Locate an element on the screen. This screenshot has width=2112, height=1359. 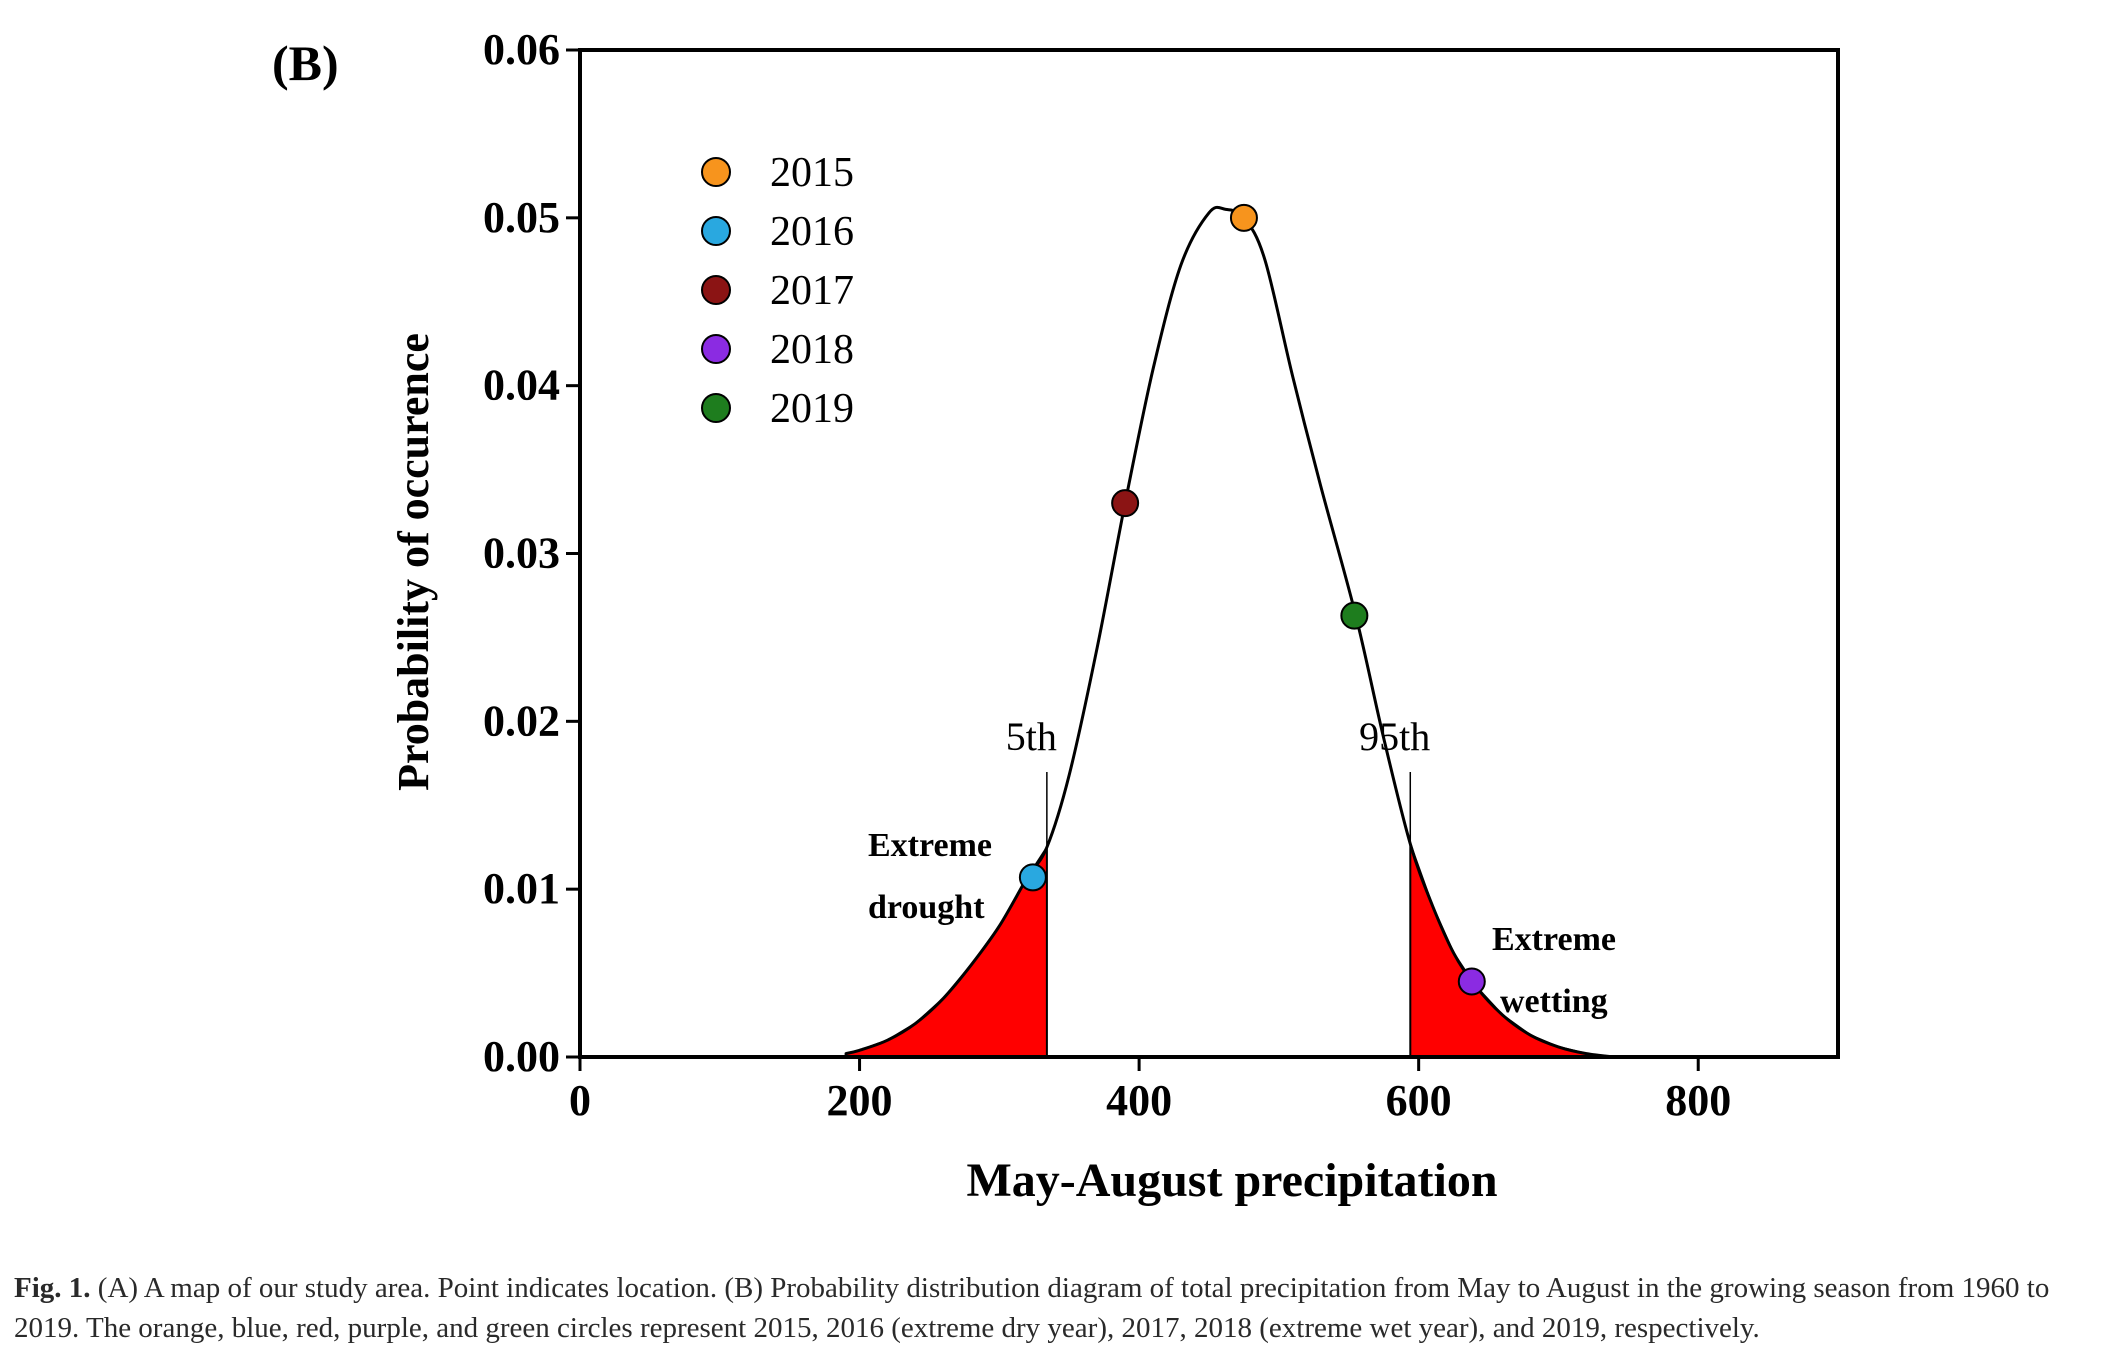
y-axis-label: Probability of occurence is located at coordinates (413, 562).